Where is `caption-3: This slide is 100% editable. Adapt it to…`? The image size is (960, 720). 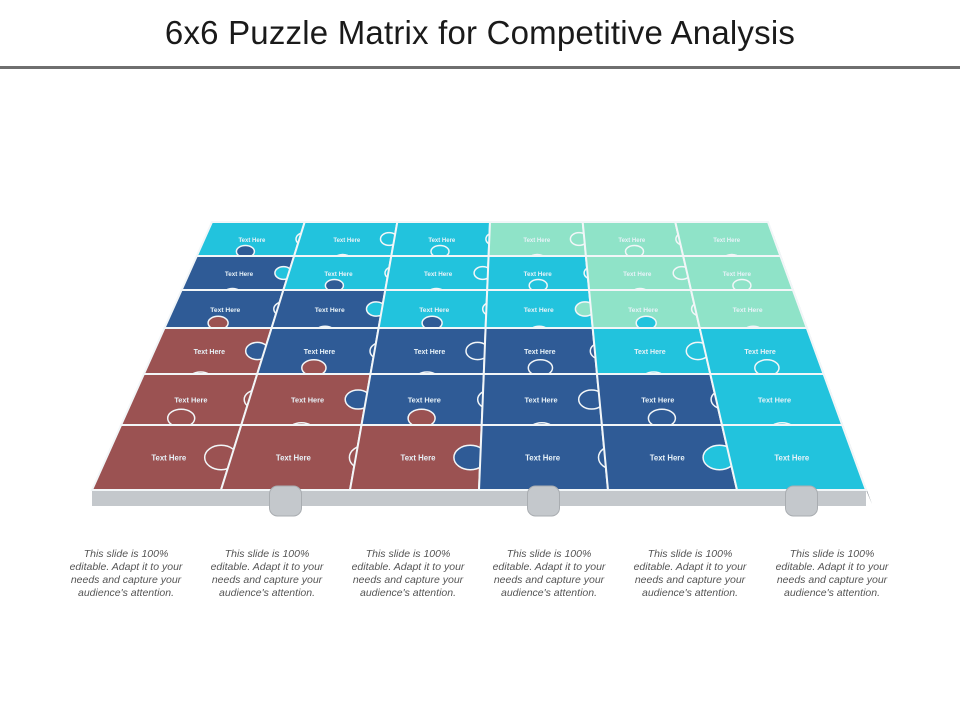
caption-3: This slide is 100% editable. Adapt it to… is located at coordinates (408, 573).